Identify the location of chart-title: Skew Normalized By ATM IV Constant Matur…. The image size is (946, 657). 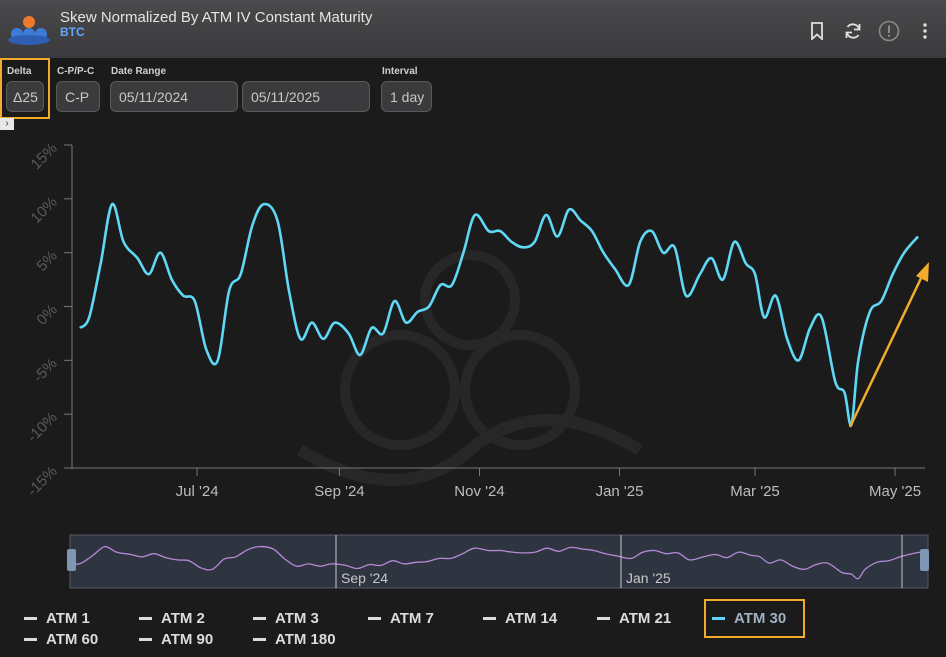
(216, 17).